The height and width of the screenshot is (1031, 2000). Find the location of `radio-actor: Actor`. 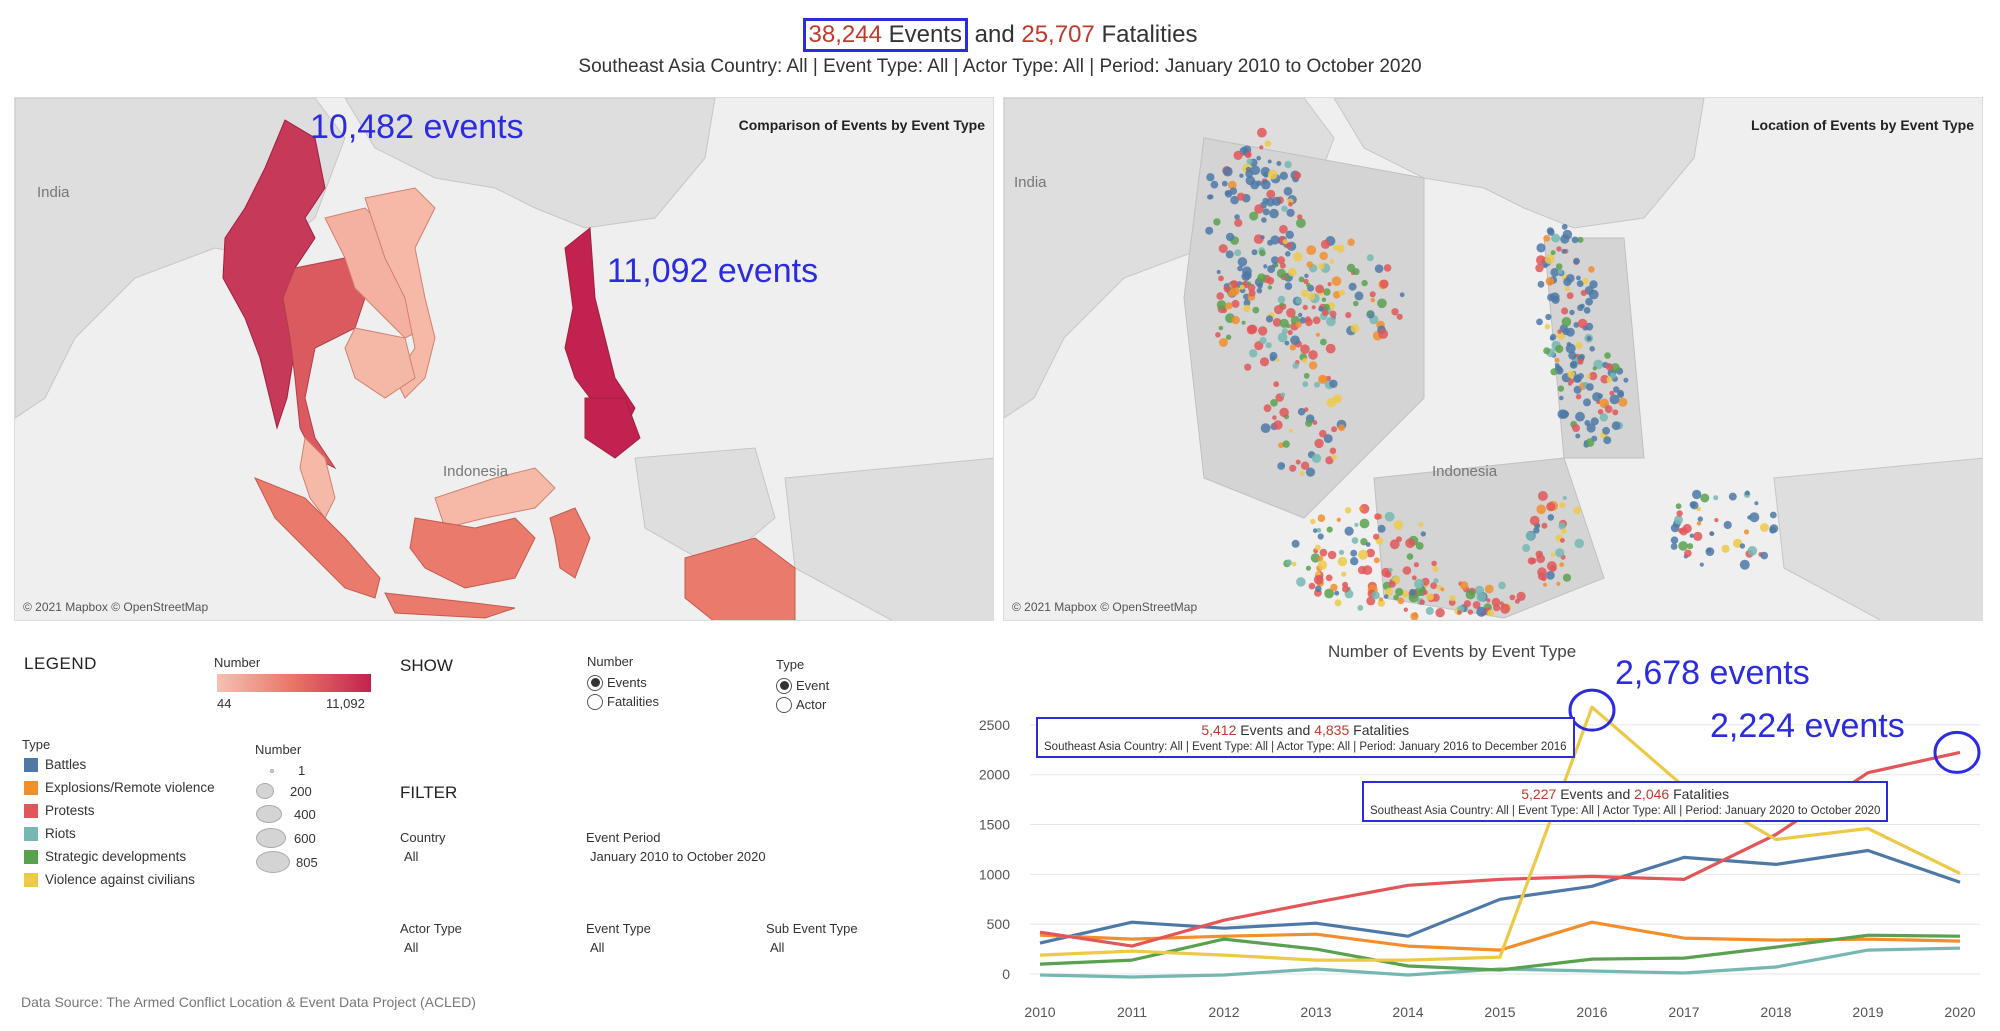

radio-actor: Actor is located at coordinates (802, 704).